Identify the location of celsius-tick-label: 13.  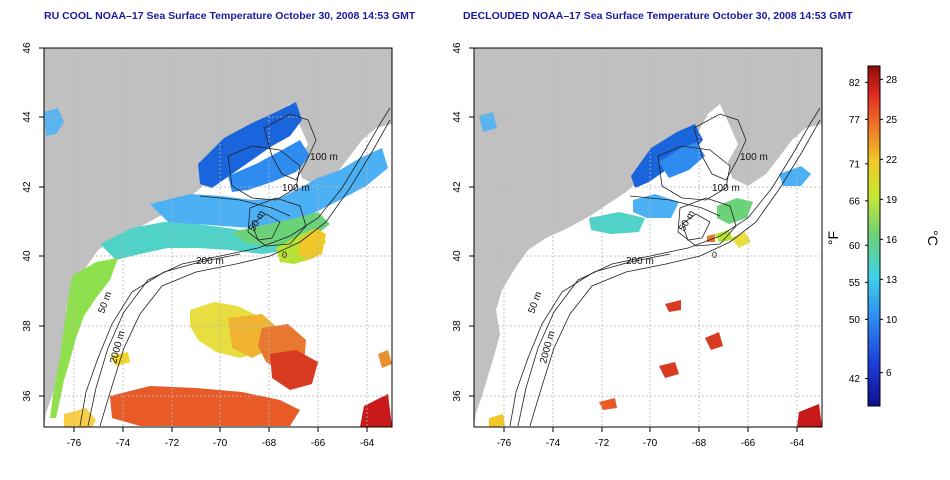
(892, 280).